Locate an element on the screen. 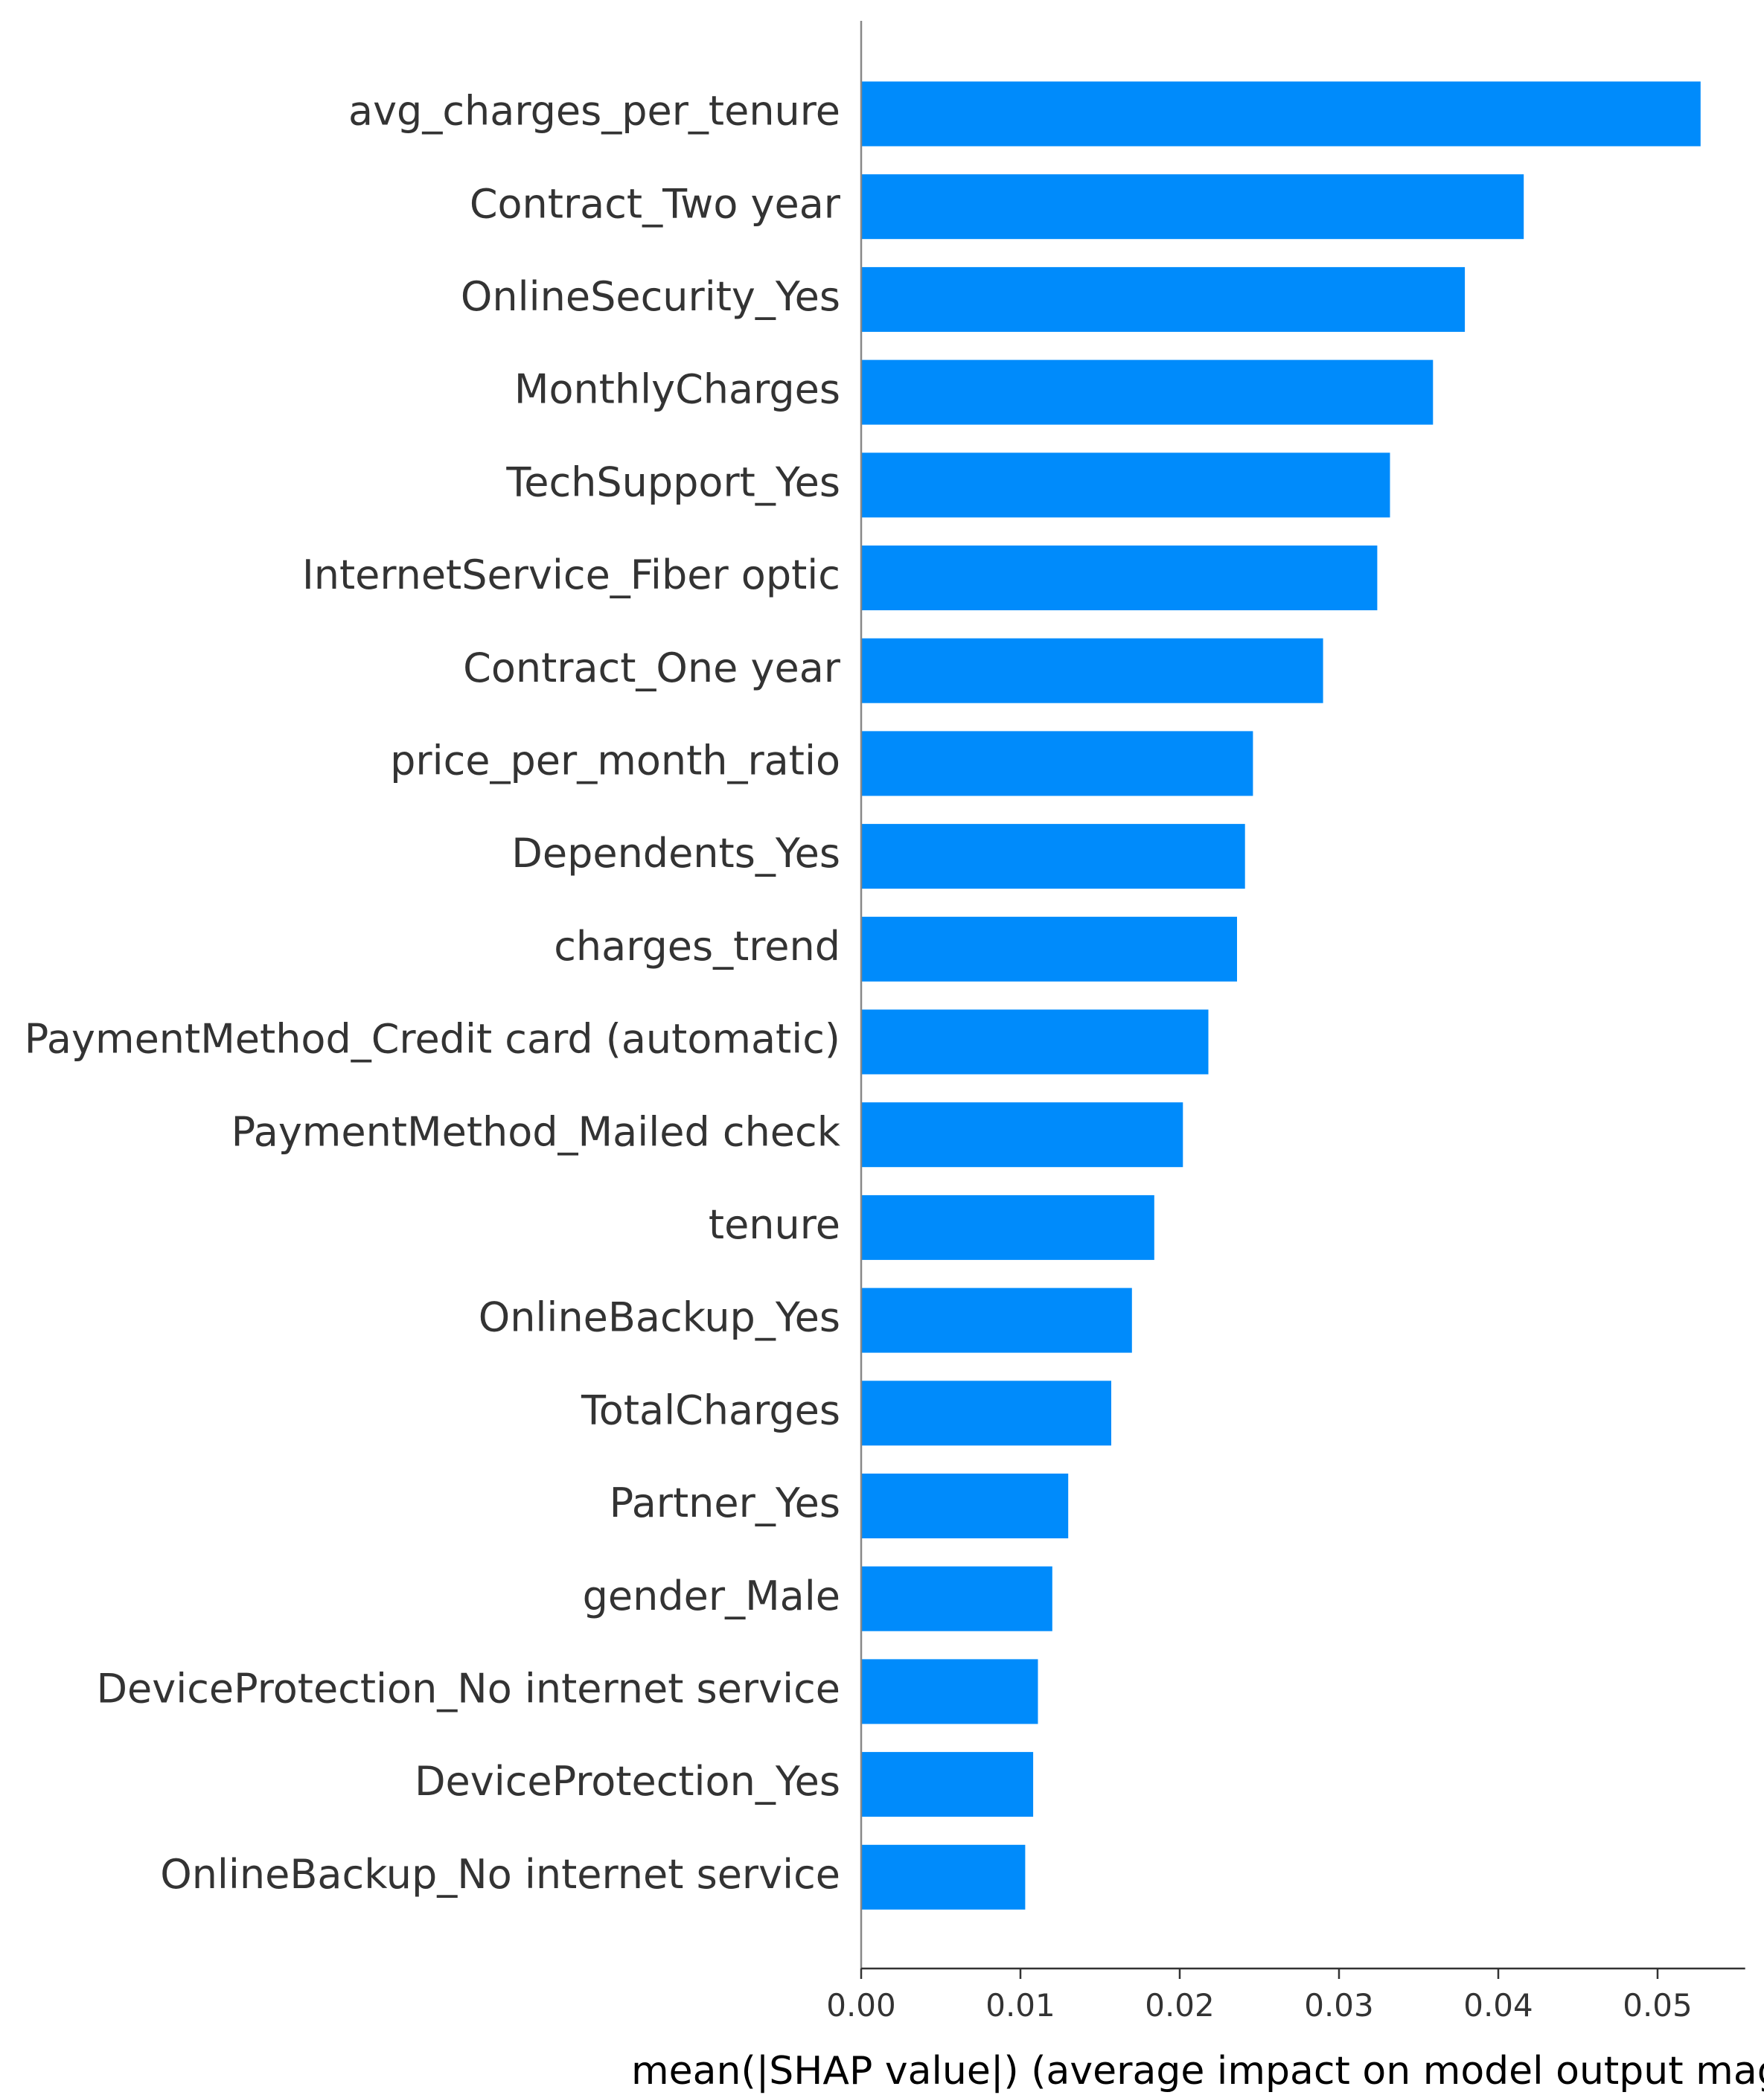 The width and height of the screenshot is (1764, 2098). x-tick-label: 0.05 is located at coordinates (1658, 2005).